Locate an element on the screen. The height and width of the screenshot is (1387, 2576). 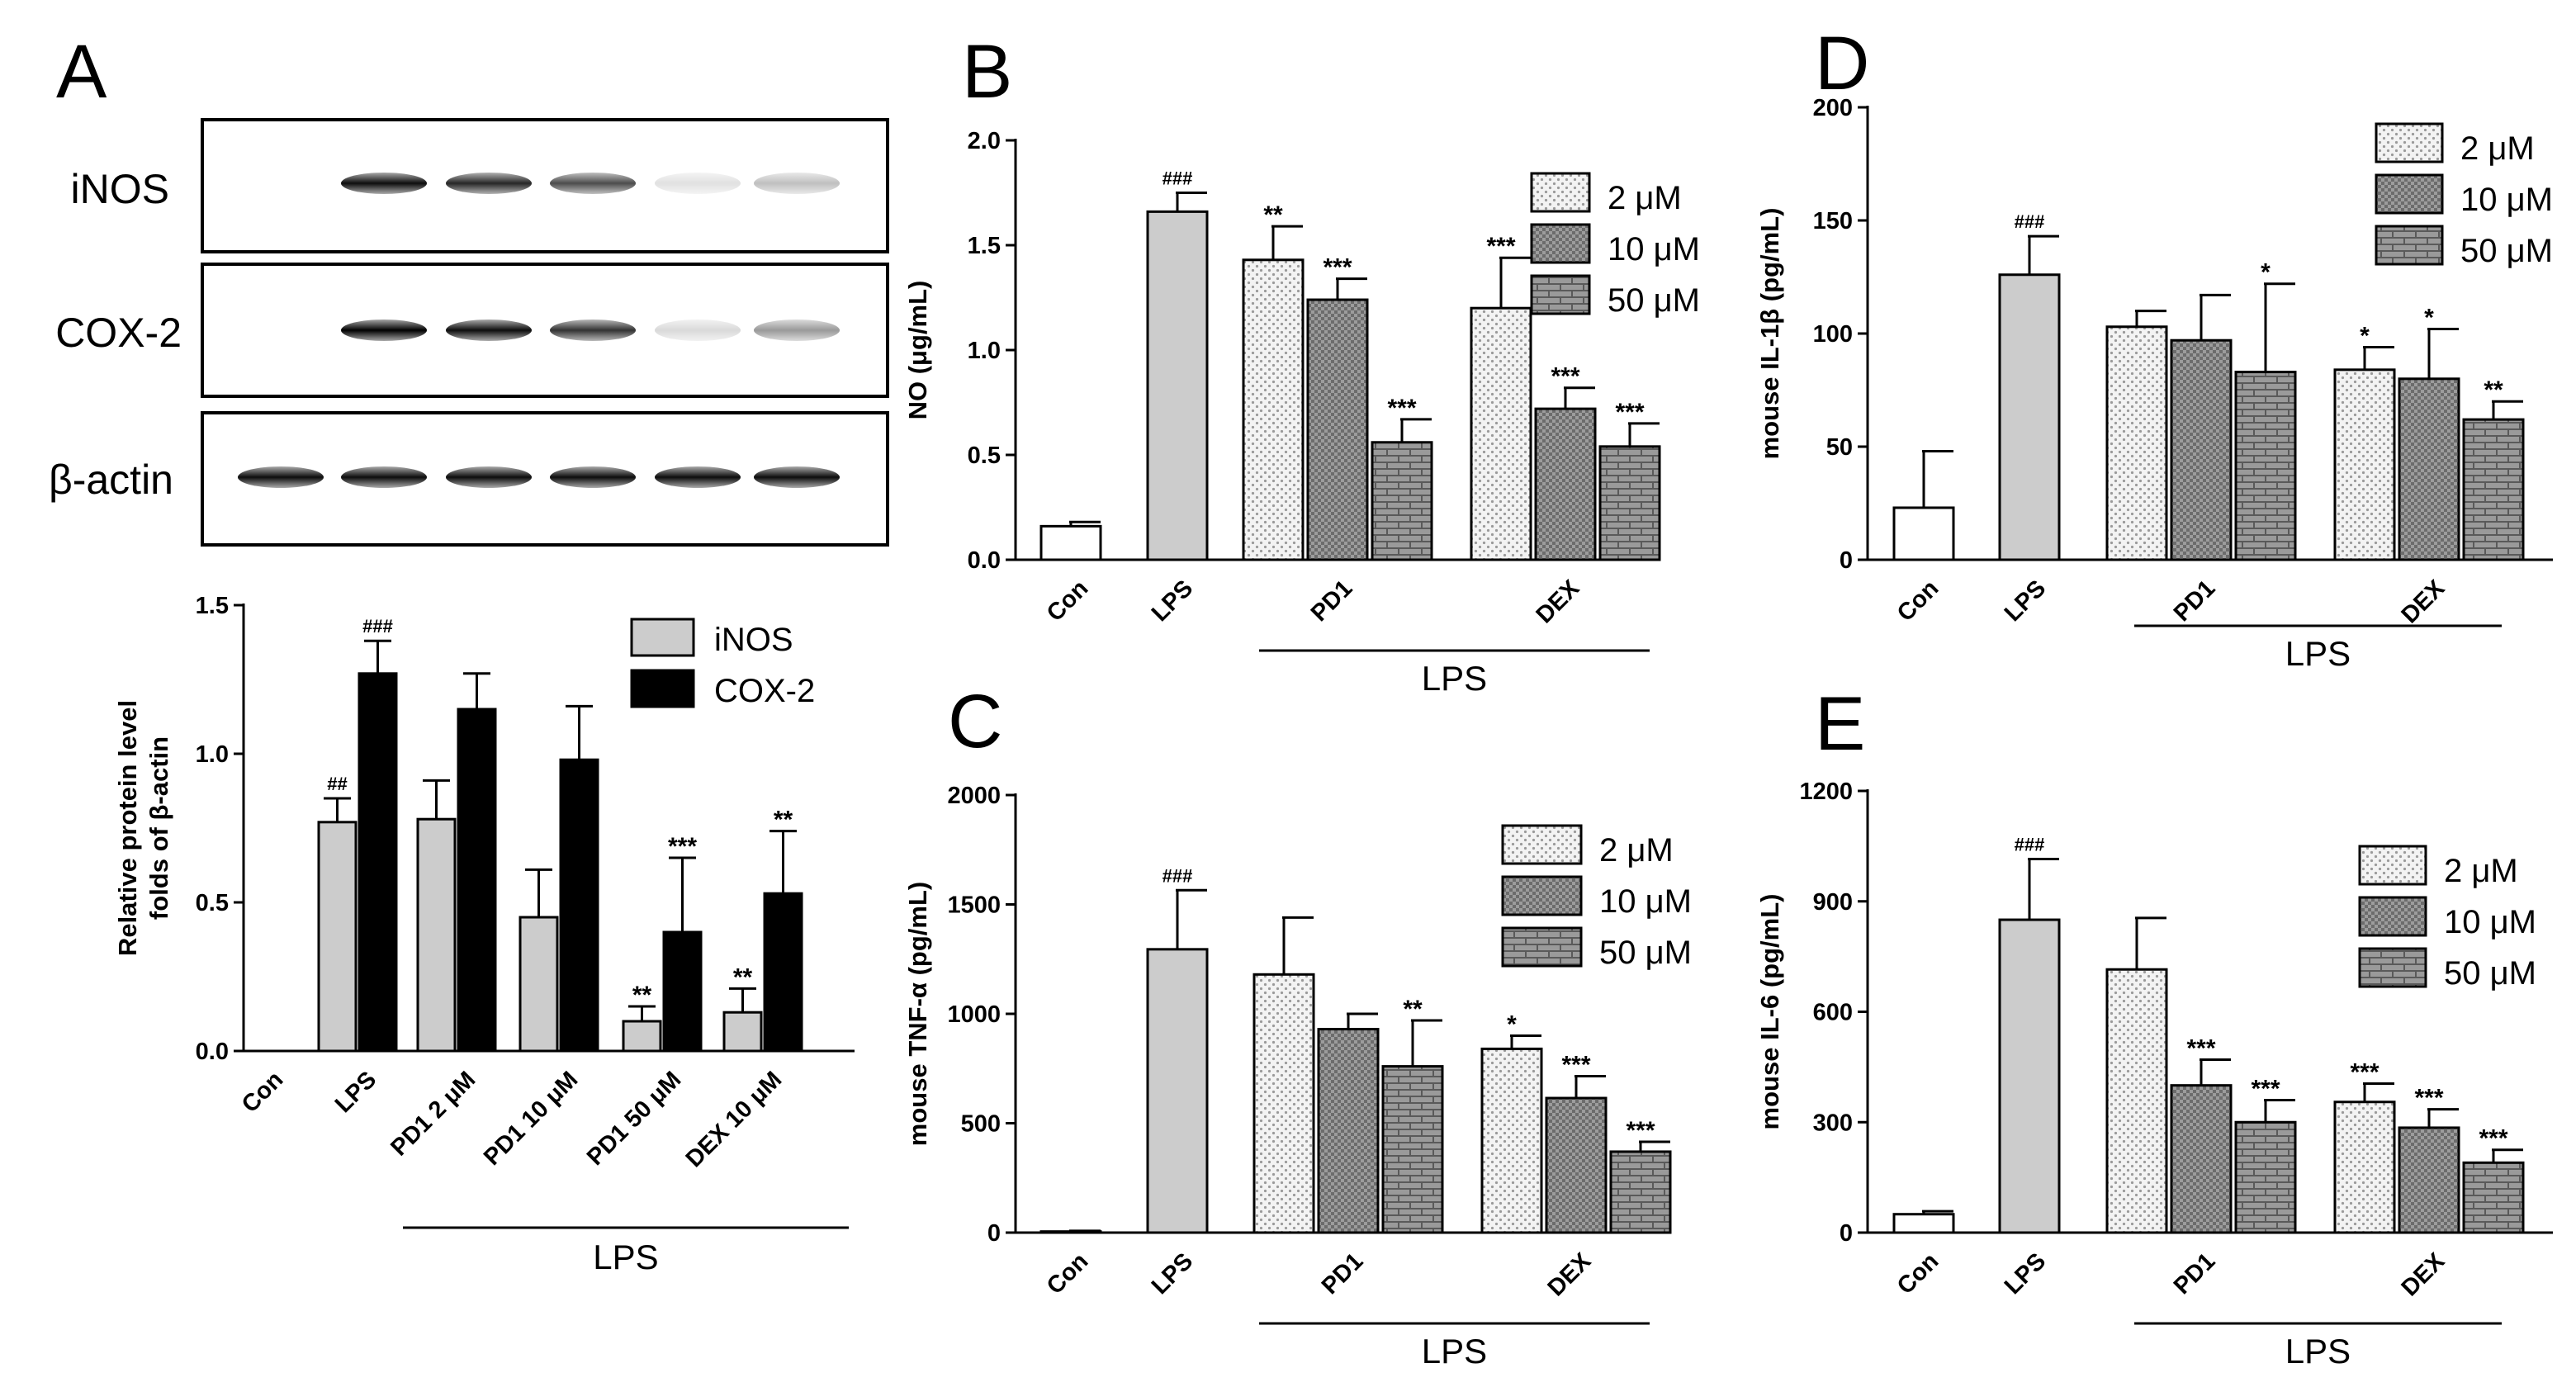
x-tick-label: PD1 10 μM is located at coordinates (531, 1119).